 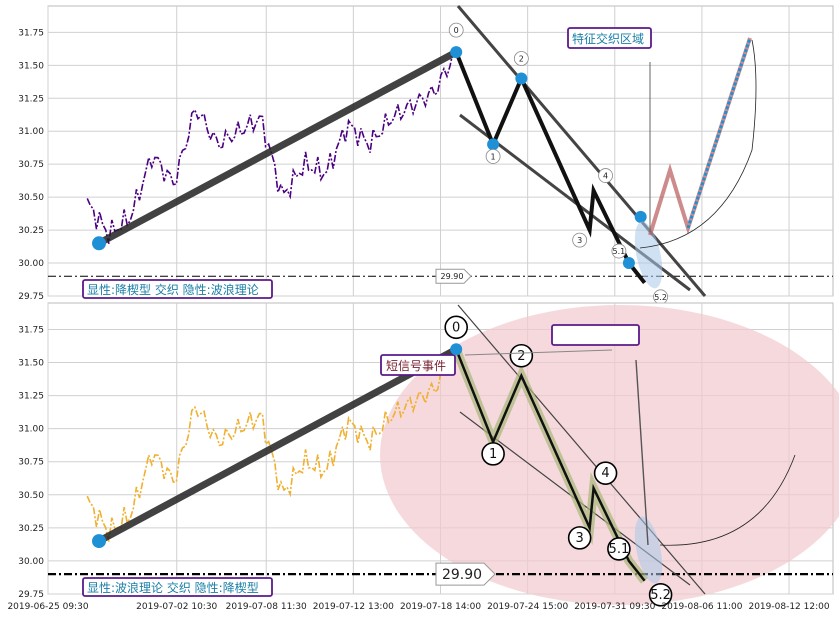 I want to click on projection-path, so click(x=700, y=136).